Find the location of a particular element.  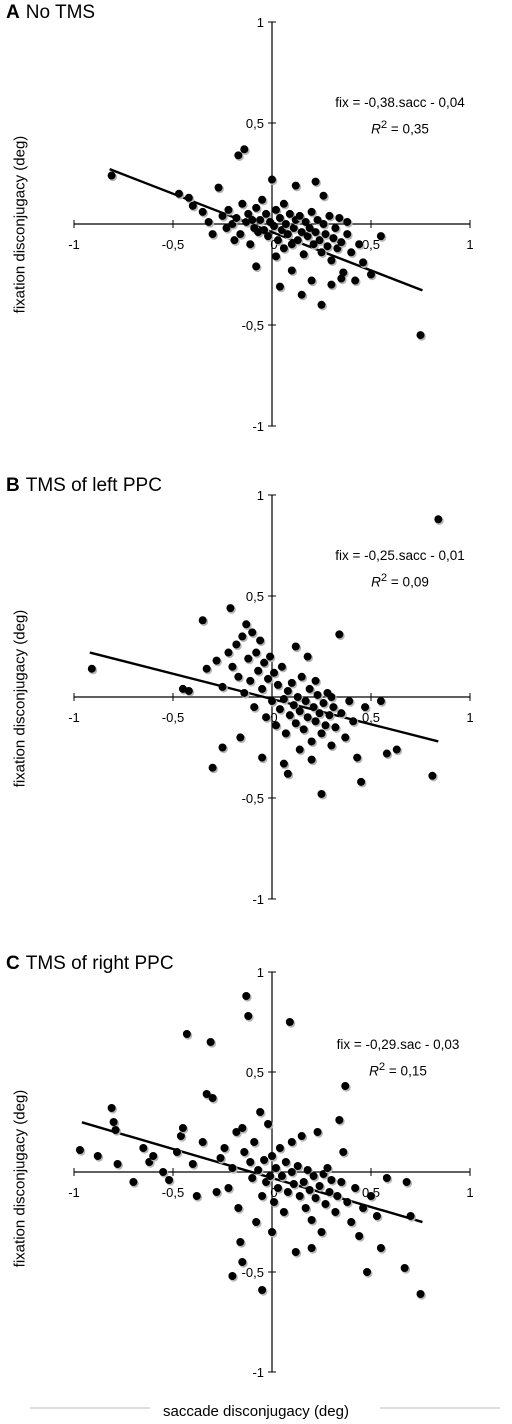

panel-a-regression-equation: fix = -0,38.sacc - 0,04 R2 = 0,35 is located at coordinates (400, 116).